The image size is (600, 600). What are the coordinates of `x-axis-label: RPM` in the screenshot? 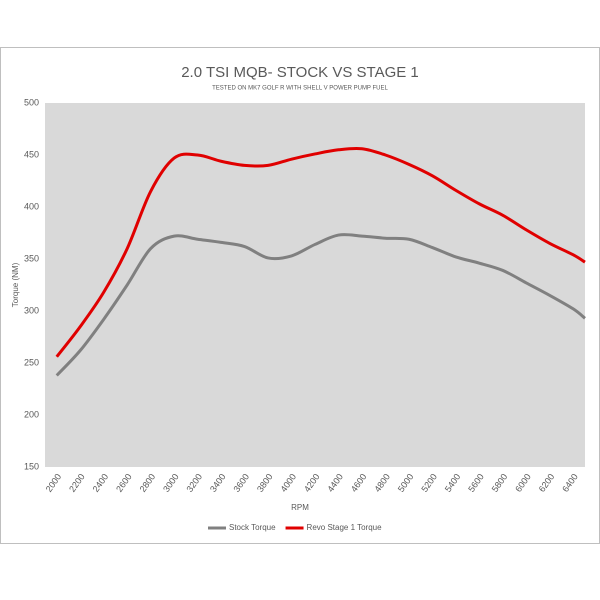 It's located at (300, 507).